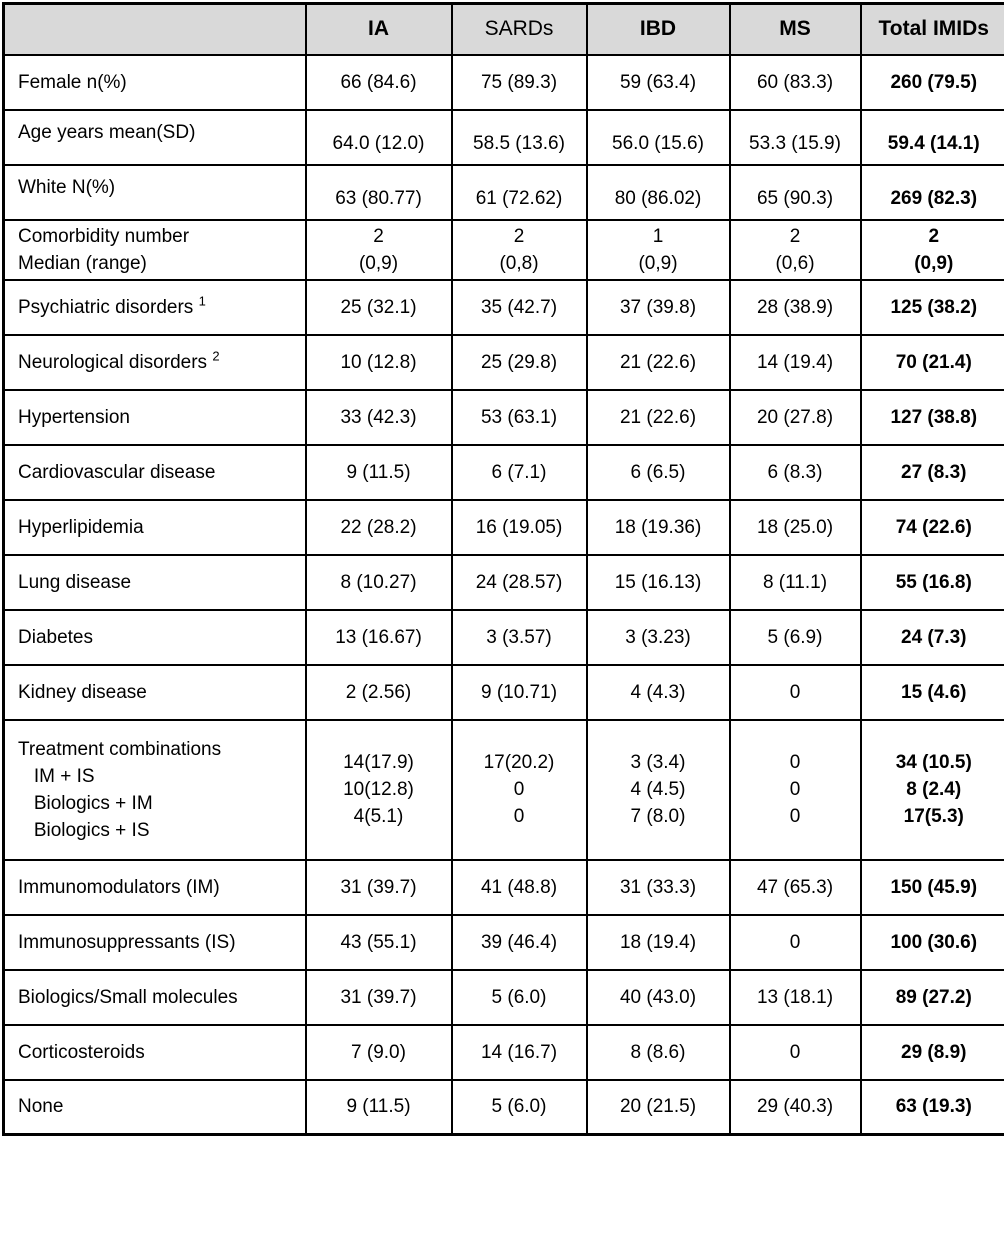 The height and width of the screenshot is (1249, 1004). What do you see at coordinates (154, 472) in the screenshot?
I see `row-label: Cardiovascular disease` at bounding box center [154, 472].